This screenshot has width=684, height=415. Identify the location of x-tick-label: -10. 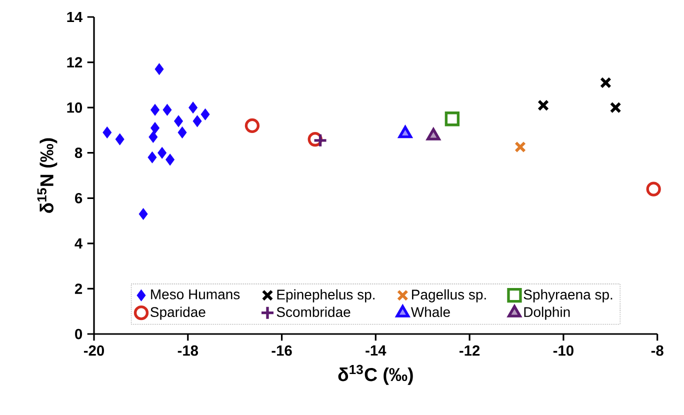
(563, 350).